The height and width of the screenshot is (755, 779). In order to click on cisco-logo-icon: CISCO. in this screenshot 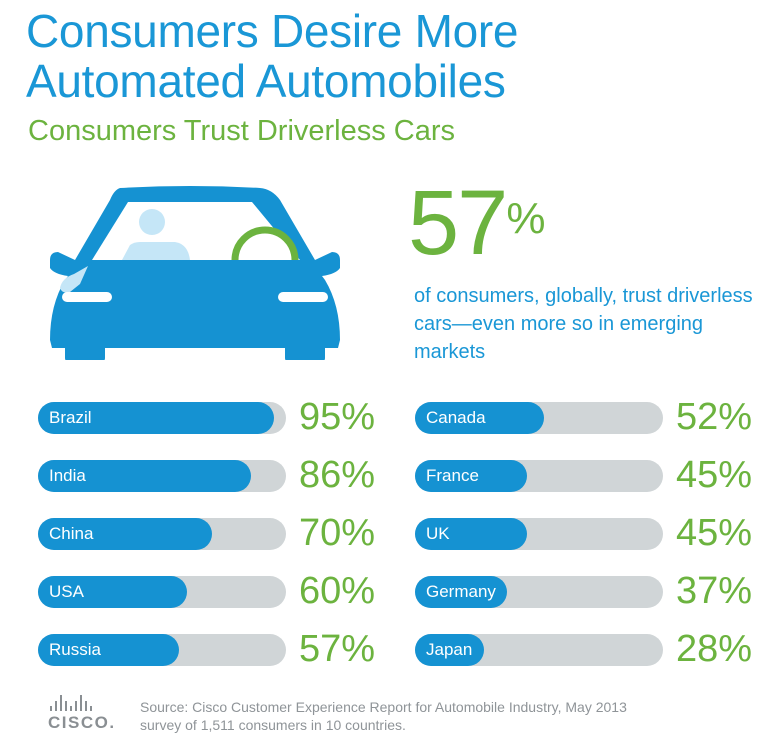, I will do `click(83, 716)`.